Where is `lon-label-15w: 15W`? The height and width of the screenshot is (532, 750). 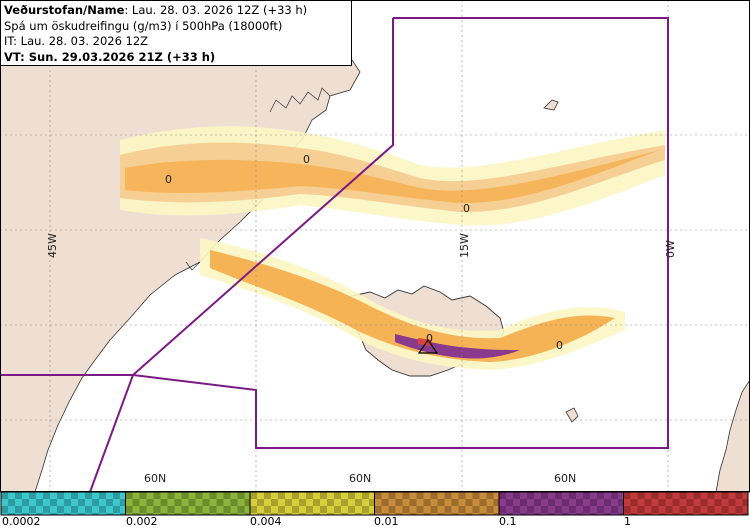
lon-label-15w: 15W is located at coordinates (464, 245).